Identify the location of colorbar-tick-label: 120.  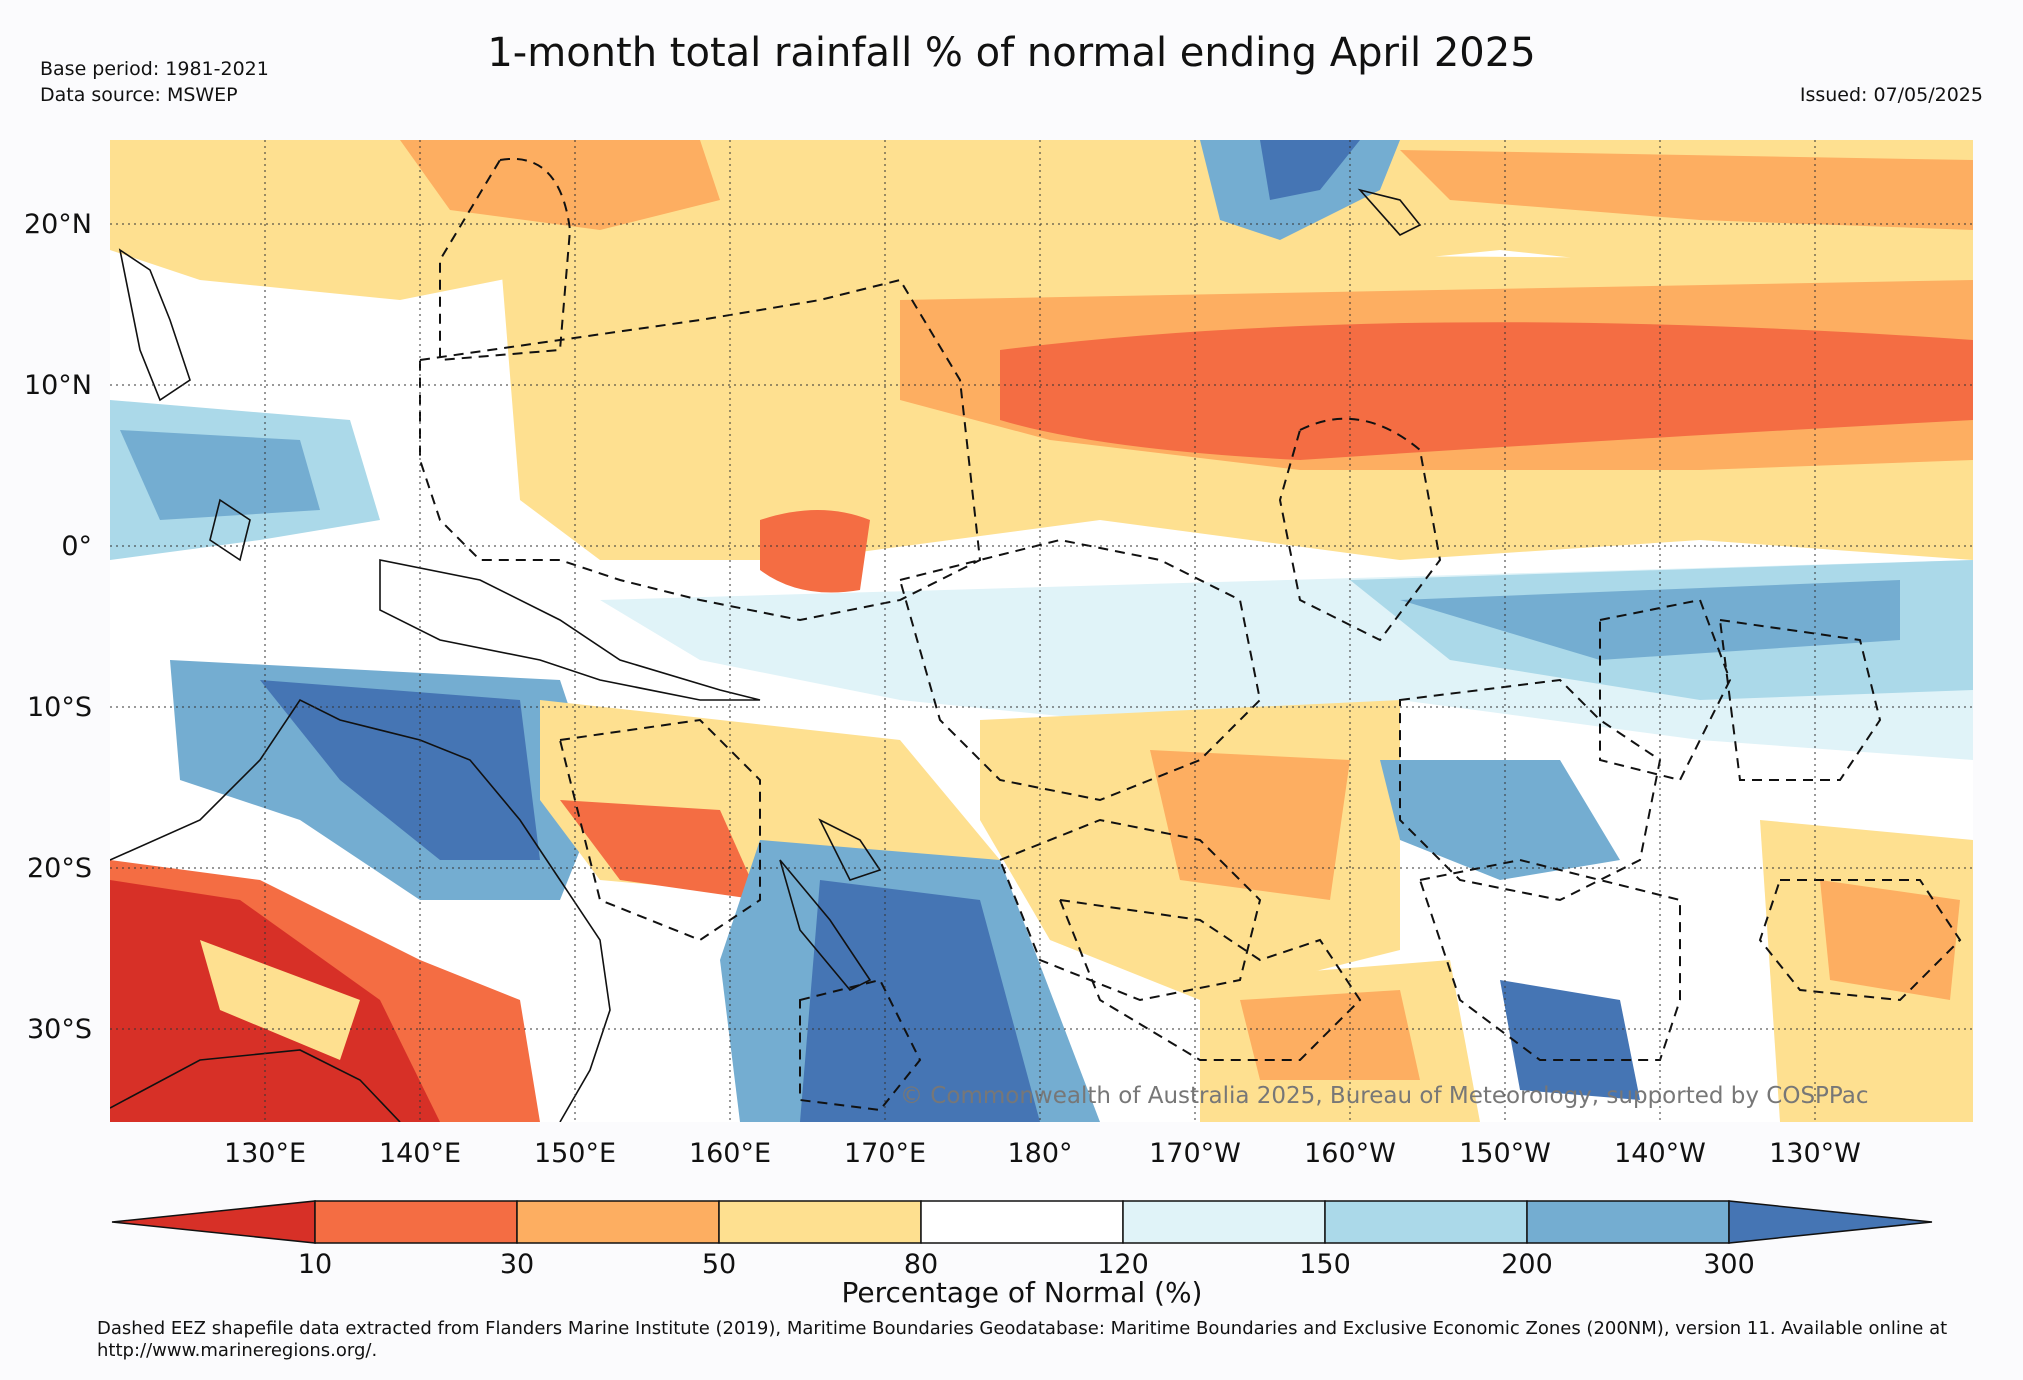
(1123, 1264).